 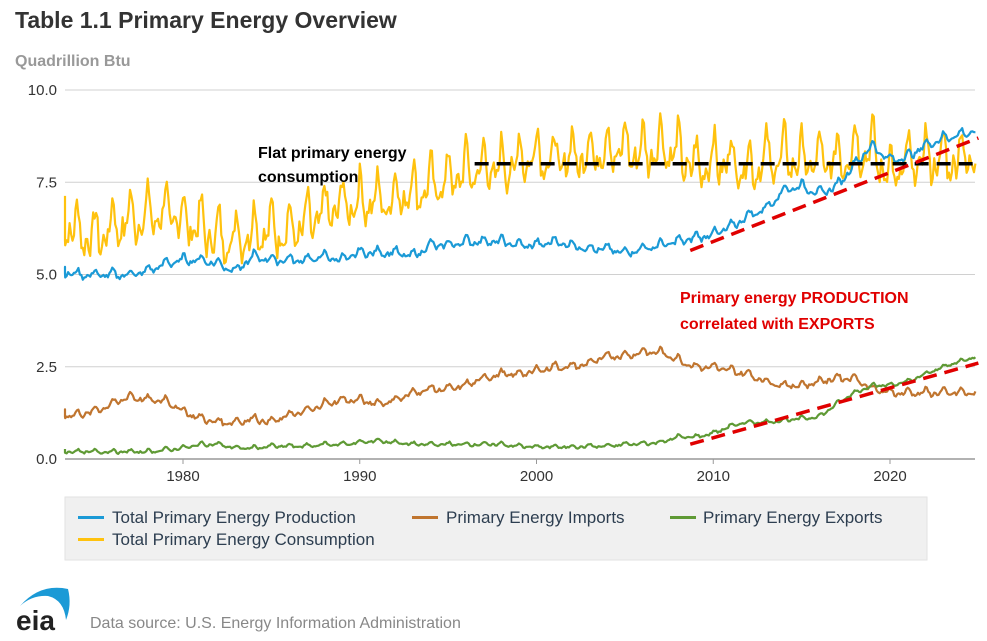 What do you see at coordinates (46, 182) in the screenshot?
I see `y-tick-label: 7.5` at bounding box center [46, 182].